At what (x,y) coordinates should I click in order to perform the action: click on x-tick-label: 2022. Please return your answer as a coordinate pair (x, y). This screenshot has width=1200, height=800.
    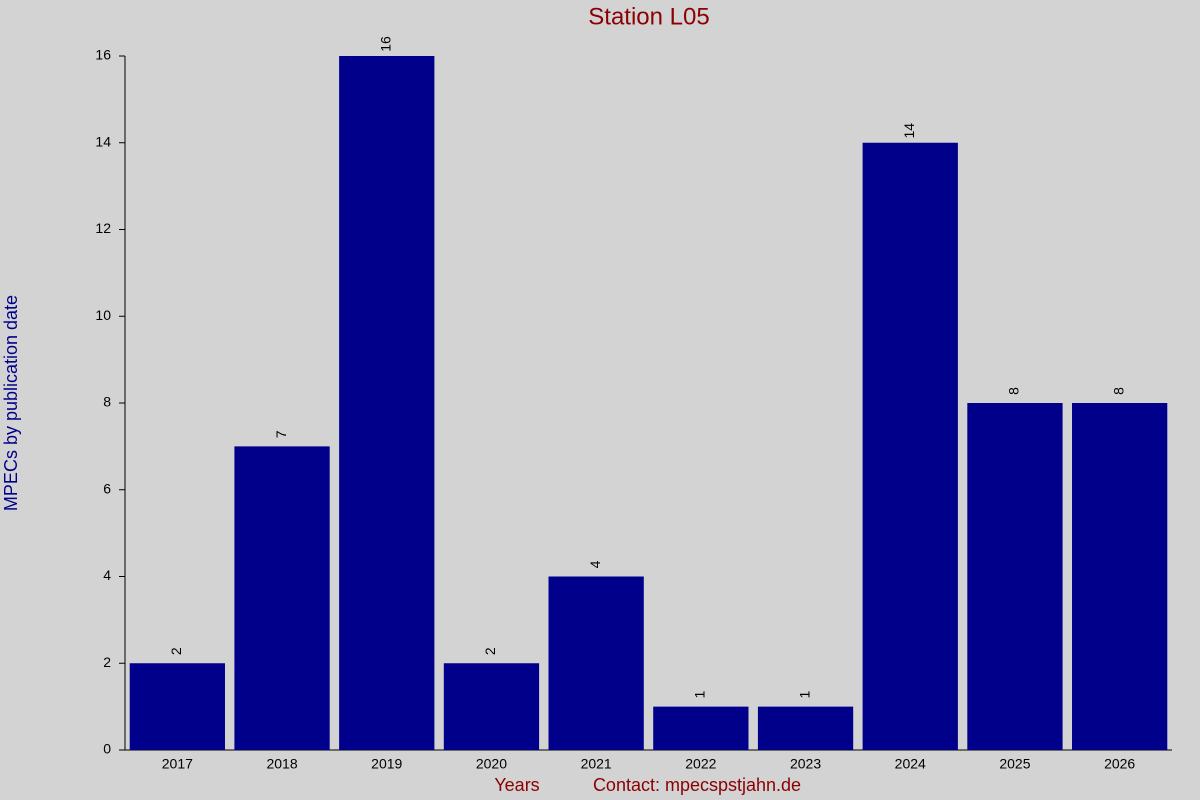
    Looking at the image, I should click on (700, 764).